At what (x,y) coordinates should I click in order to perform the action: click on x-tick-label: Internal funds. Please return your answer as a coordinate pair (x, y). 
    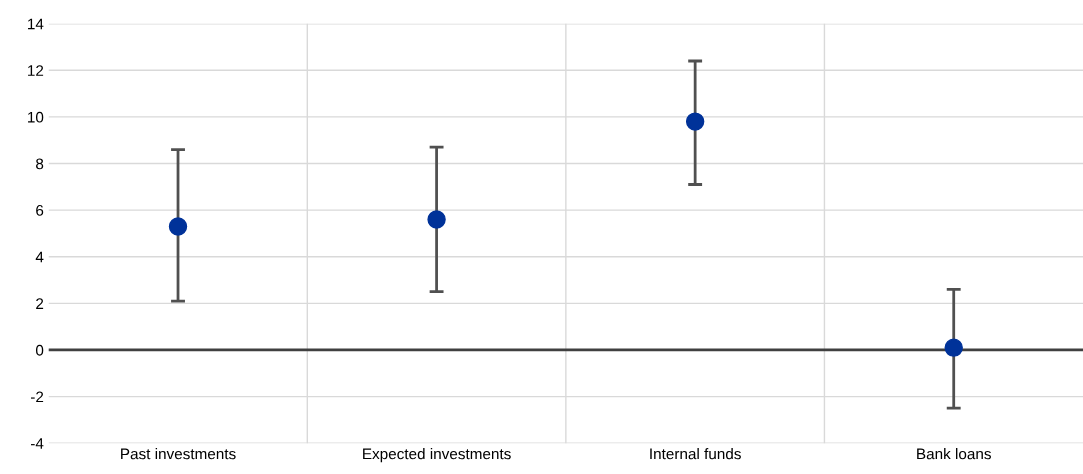
    Looking at the image, I should click on (695, 454).